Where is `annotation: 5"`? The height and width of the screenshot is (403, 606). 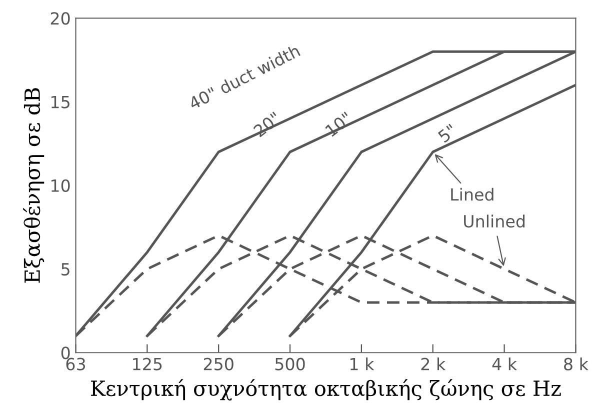 annotation: 5" is located at coordinates (448, 133).